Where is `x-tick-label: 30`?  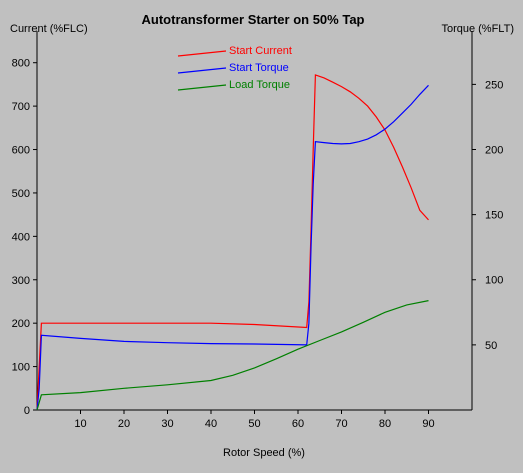 x-tick-label: 30 is located at coordinates (167, 424).